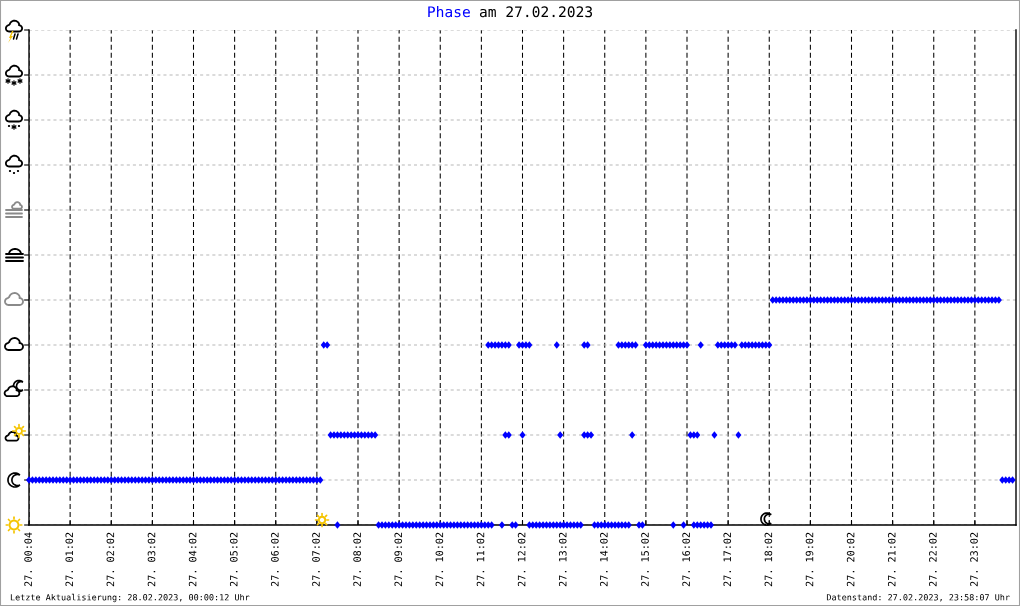 This screenshot has width=1020, height=606. Describe the element at coordinates (110, 559) in the screenshot. I see `x-tick-label: 27. 02:02` at that location.